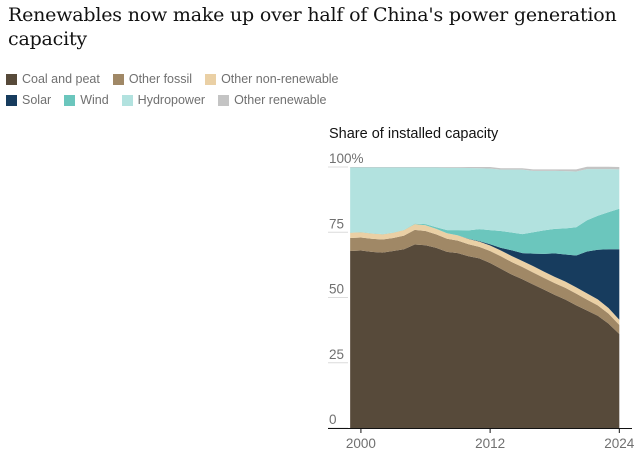 The height and width of the screenshot is (455, 640). What do you see at coordinates (336, 354) in the screenshot?
I see `y-tick-label-25: 25` at bounding box center [336, 354].